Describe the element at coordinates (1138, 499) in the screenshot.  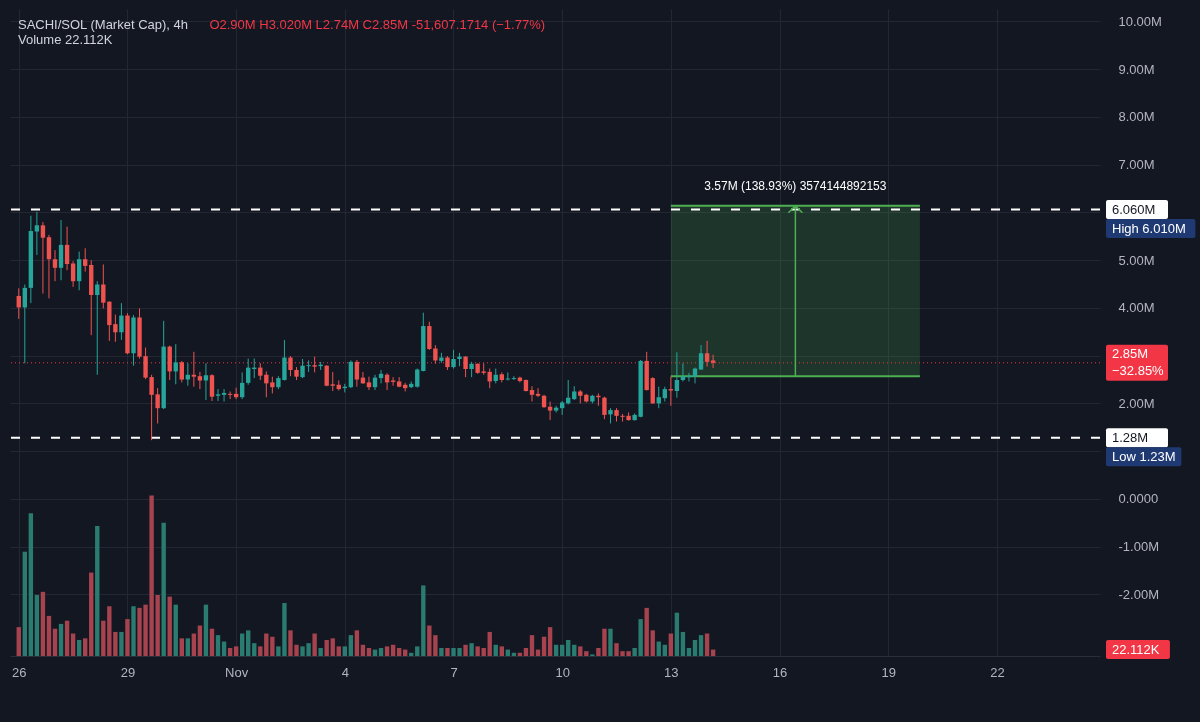
I see `y-tick-label: 0.0000` at that location.